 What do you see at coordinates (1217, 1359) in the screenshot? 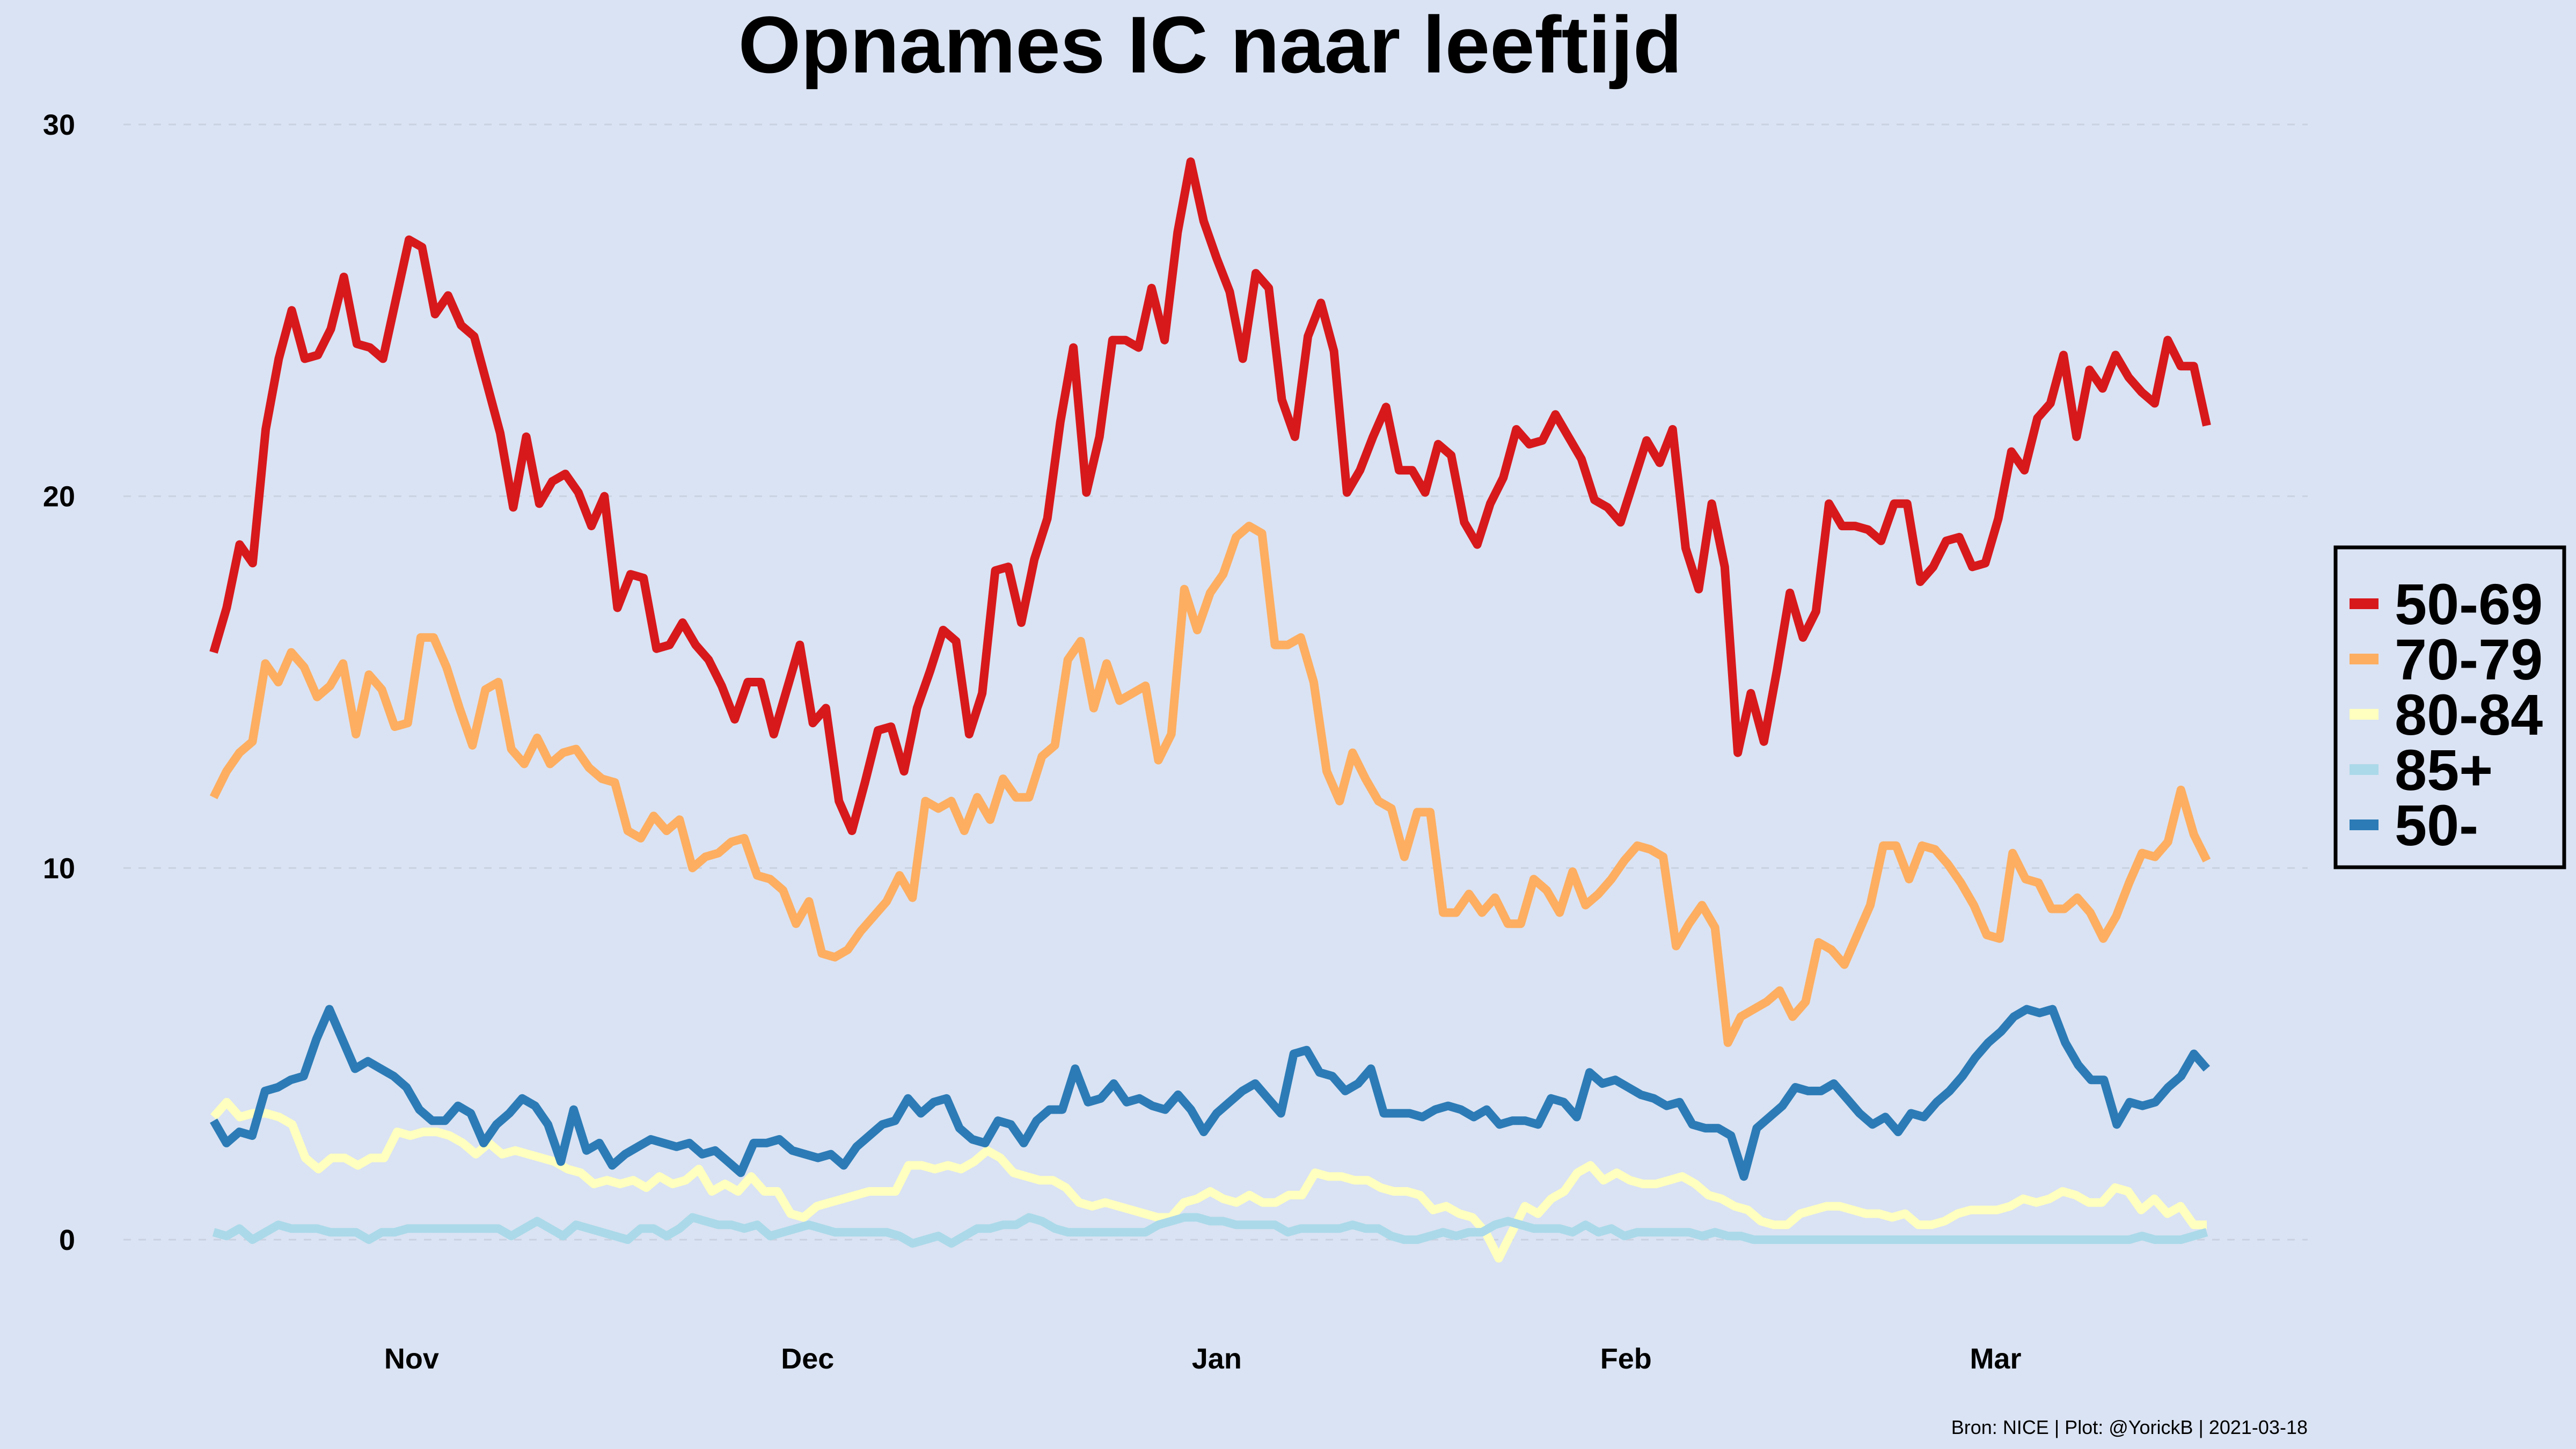
I see `x-tick-label-jan: Jan` at bounding box center [1217, 1359].